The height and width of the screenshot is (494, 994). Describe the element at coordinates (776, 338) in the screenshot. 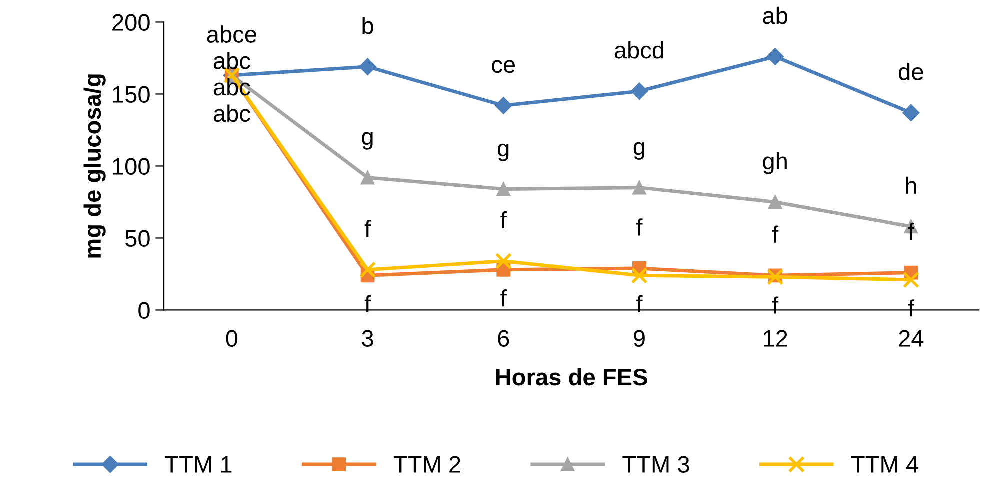

I see `x-tick-label: 12` at that location.